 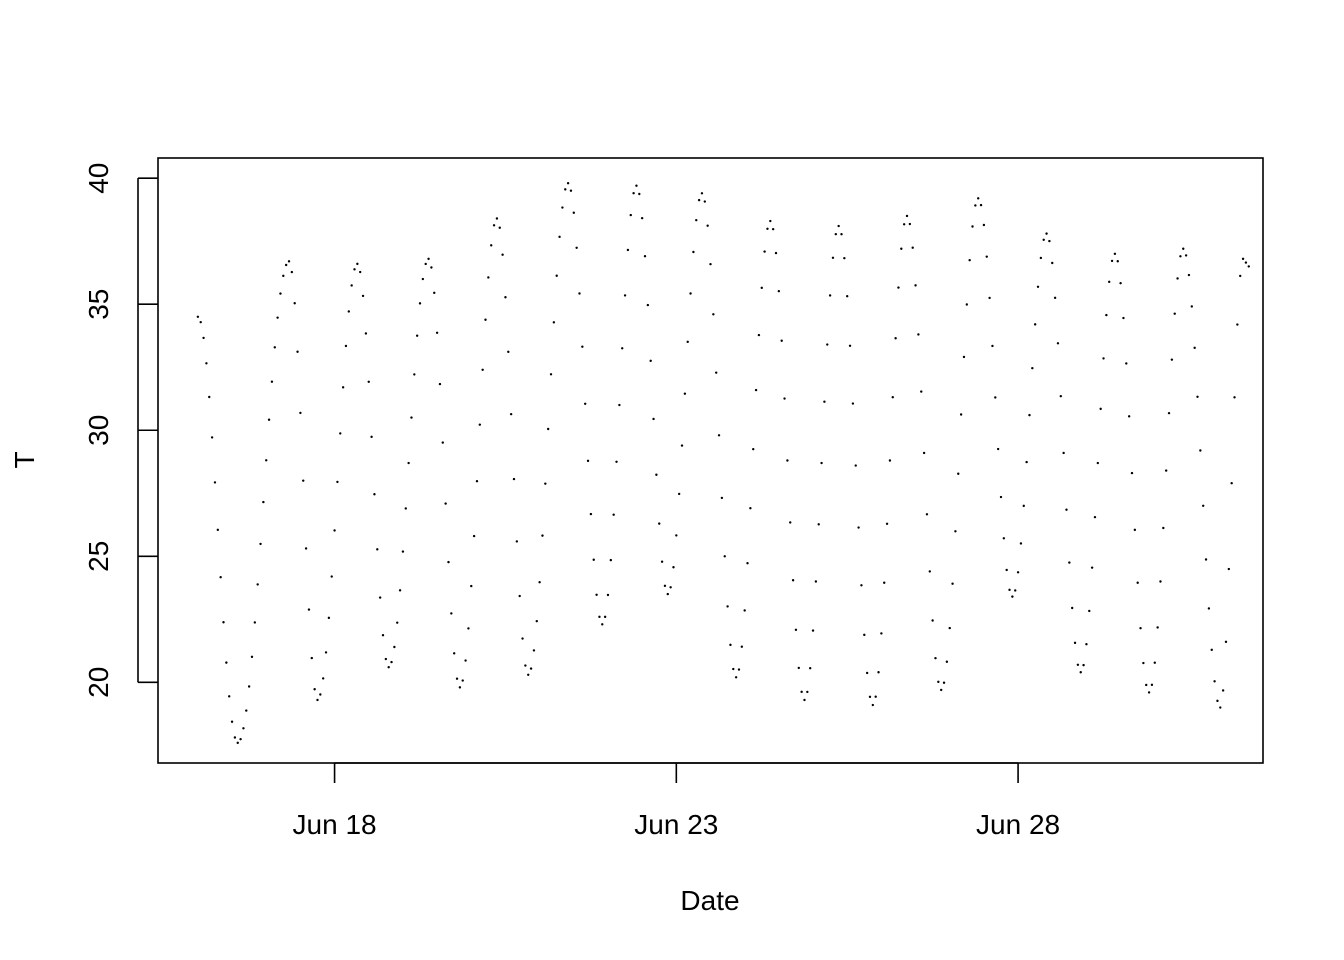 I want to click on y-axis-title: T, so click(x=24, y=459).